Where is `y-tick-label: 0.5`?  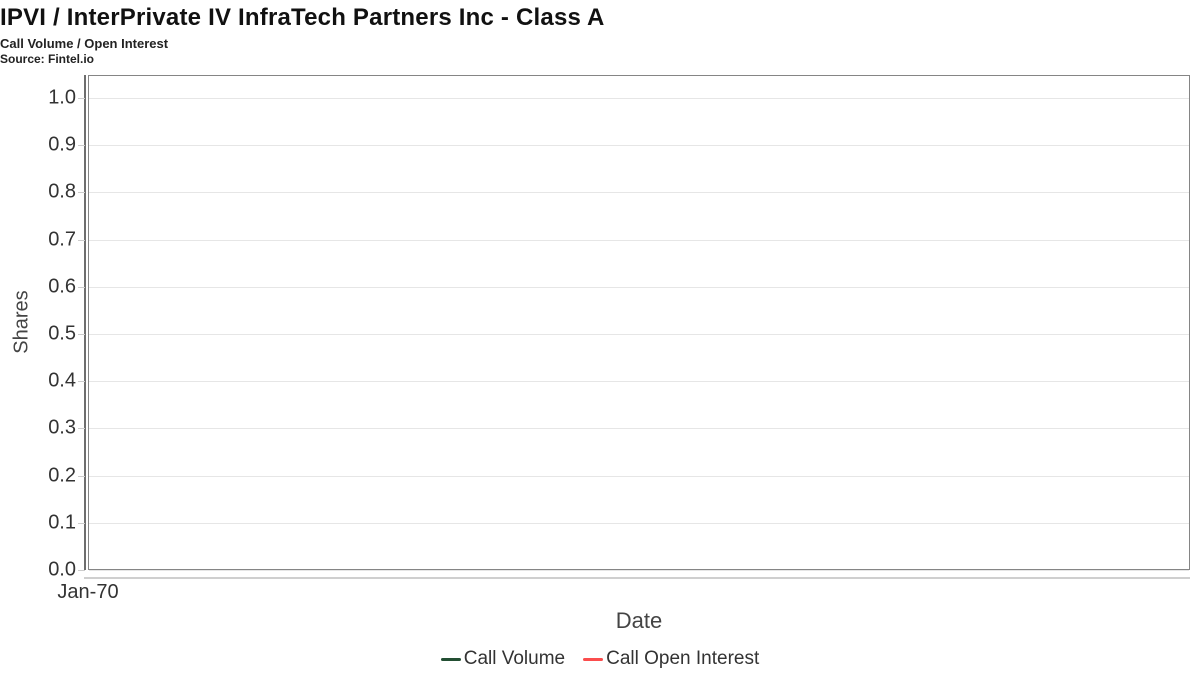 y-tick-label: 0.5 is located at coordinates (62, 333).